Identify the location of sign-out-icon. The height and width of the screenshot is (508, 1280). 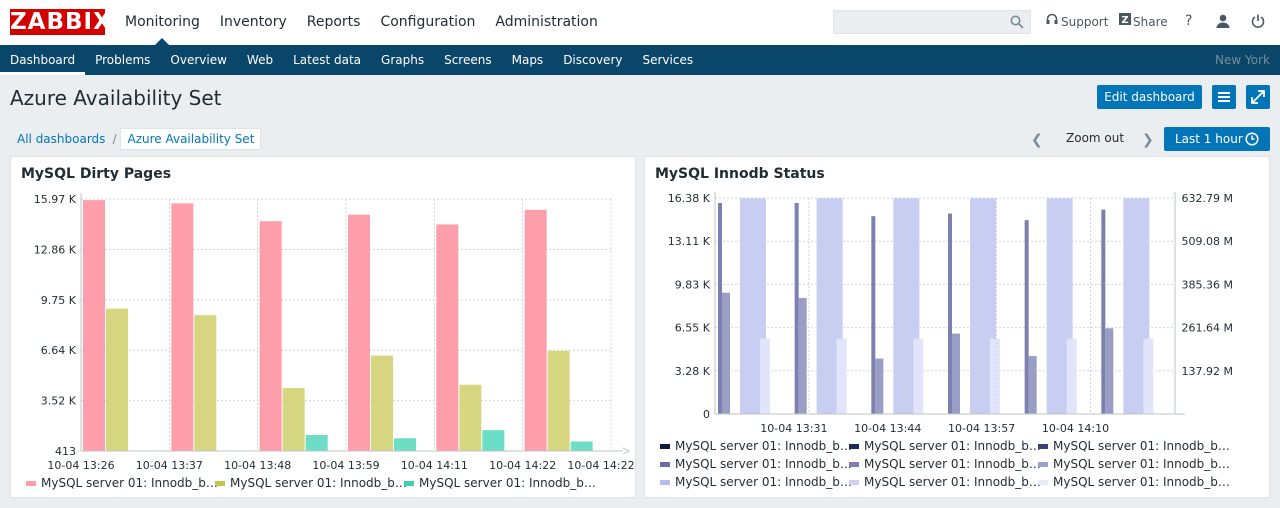
(1258, 21).